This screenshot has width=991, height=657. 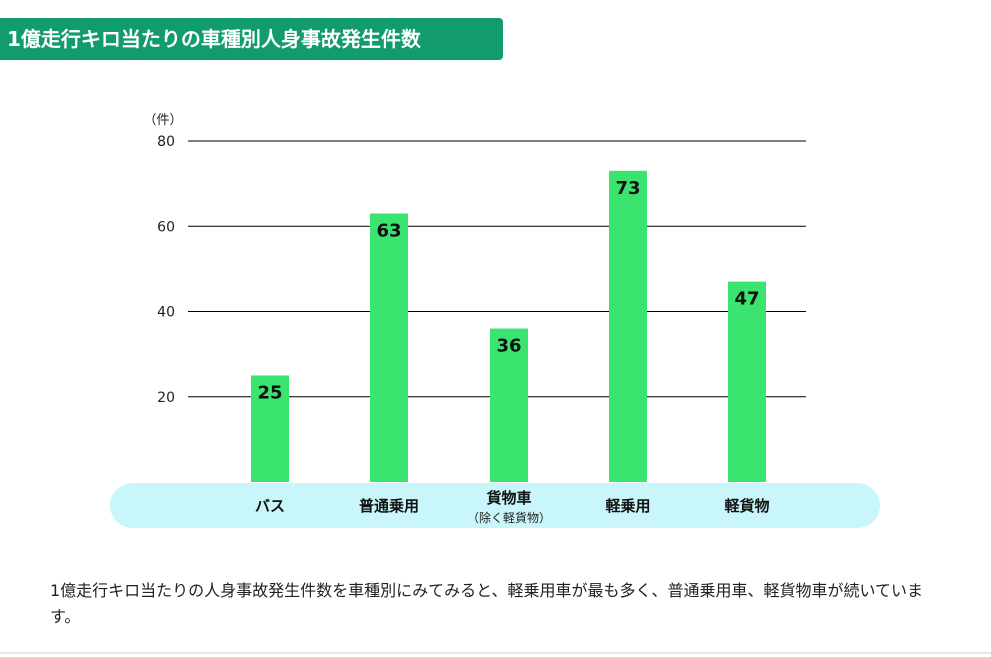 What do you see at coordinates (166, 398) in the screenshot?
I see `y-tick-label-20: 20` at bounding box center [166, 398].